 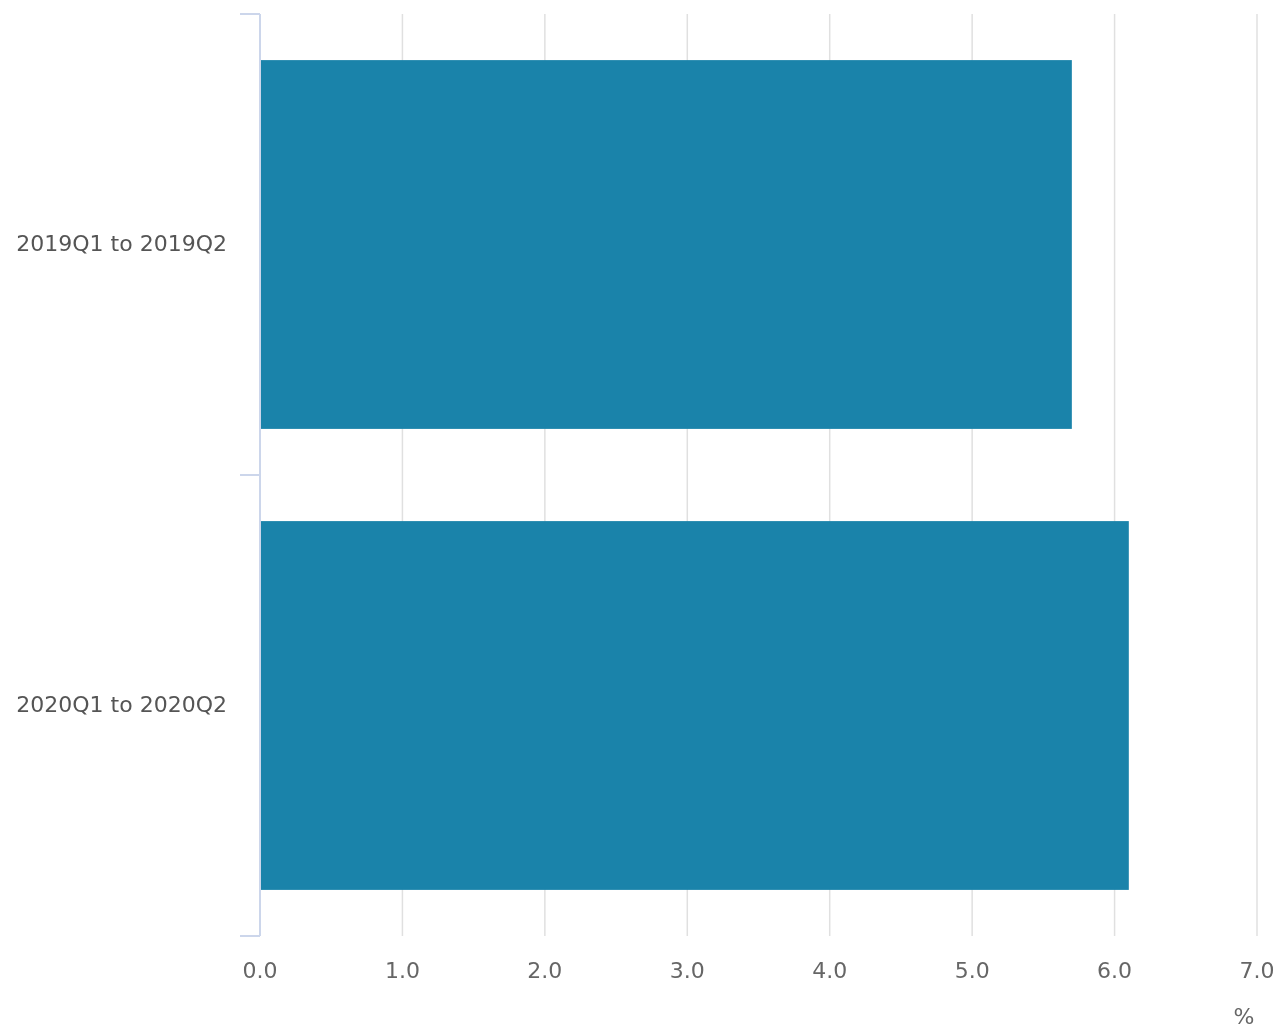 What do you see at coordinates (121, 243) in the screenshot?
I see `y-tick-label: 2019Q1 to 2019Q2` at bounding box center [121, 243].